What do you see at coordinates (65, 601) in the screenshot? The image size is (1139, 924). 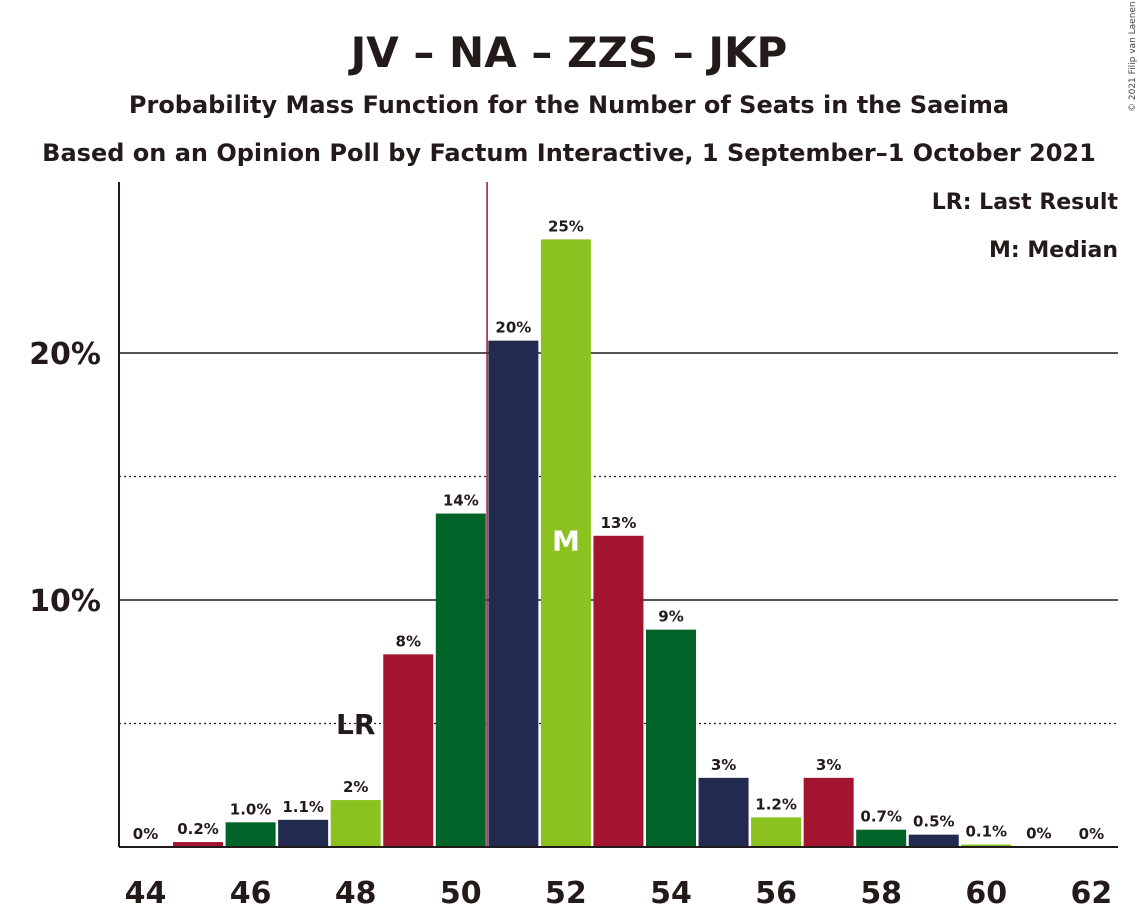 I see `y-tick-label: 10%` at bounding box center [65, 601].